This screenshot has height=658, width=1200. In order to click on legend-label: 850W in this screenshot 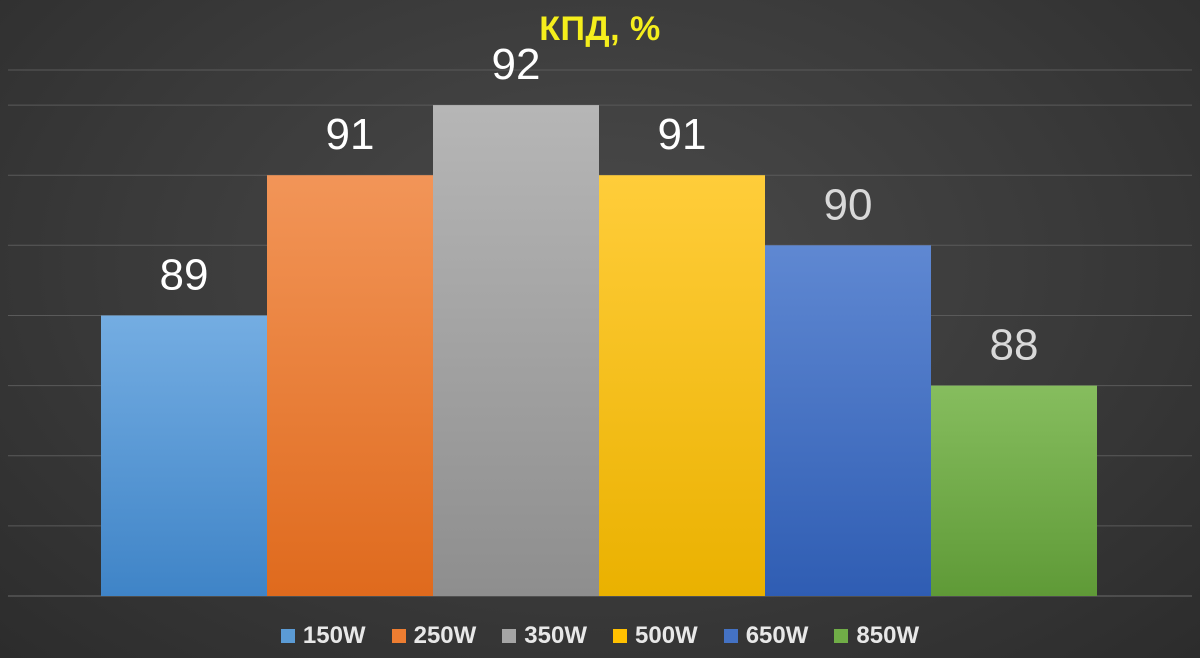, I will do `click(888, 635)`.